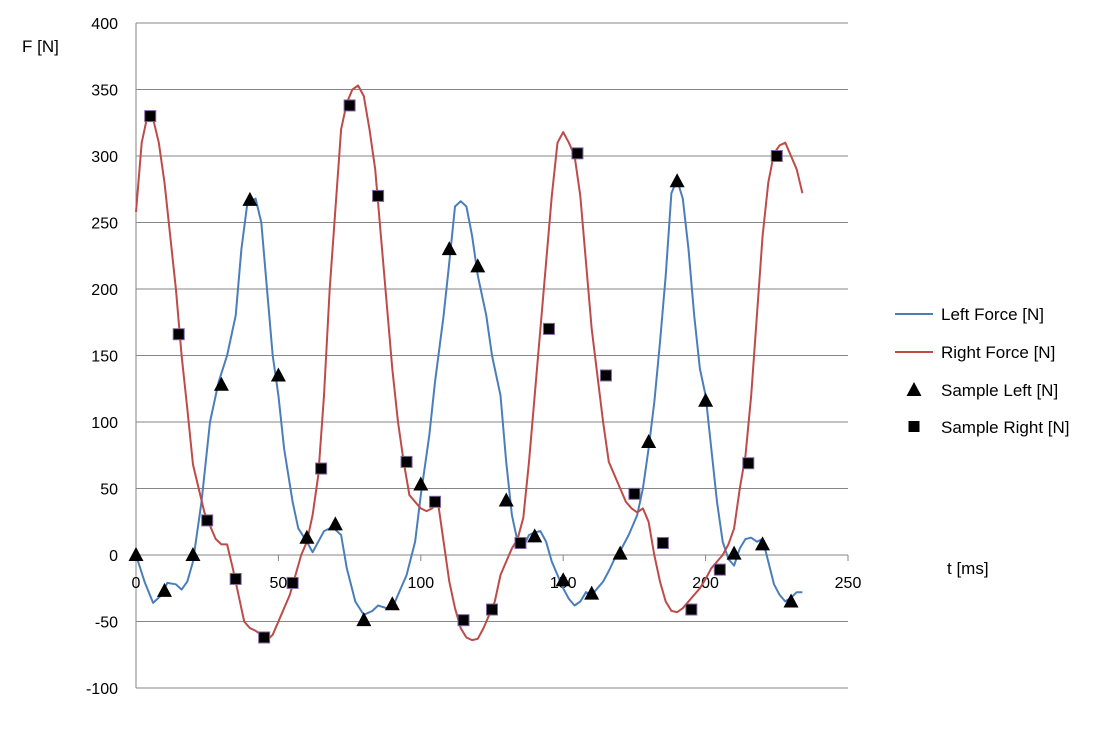 The image size is (1104, 743). I want to click on y-tick-label: -50, so click(106, 623).